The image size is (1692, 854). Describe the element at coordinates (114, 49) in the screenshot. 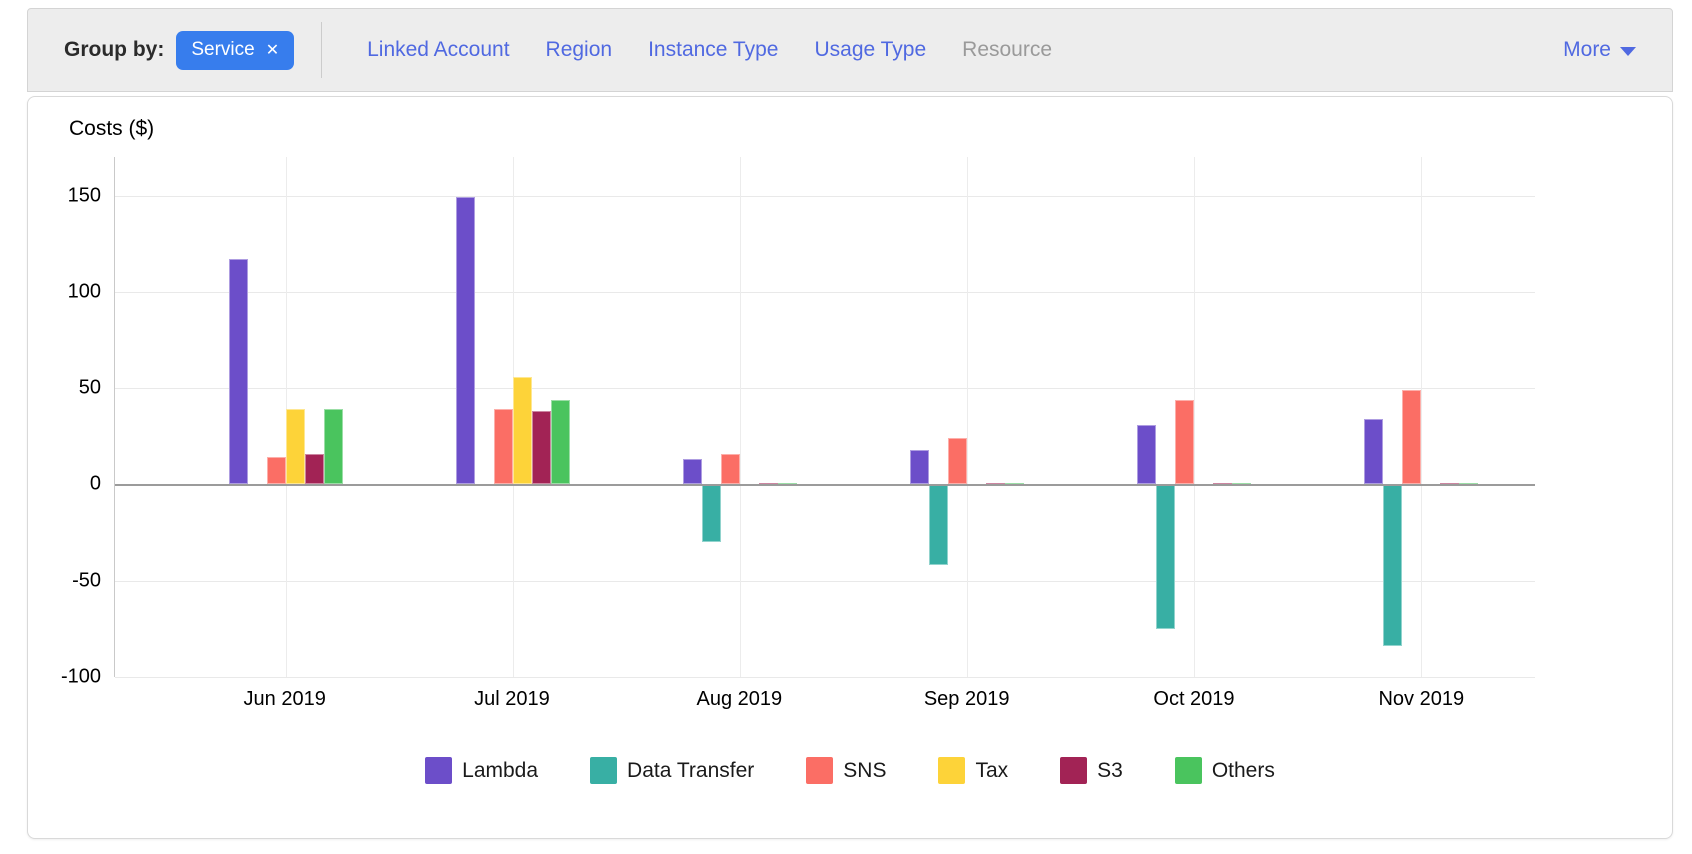

I see `group-by-label: Group by:` at that location.